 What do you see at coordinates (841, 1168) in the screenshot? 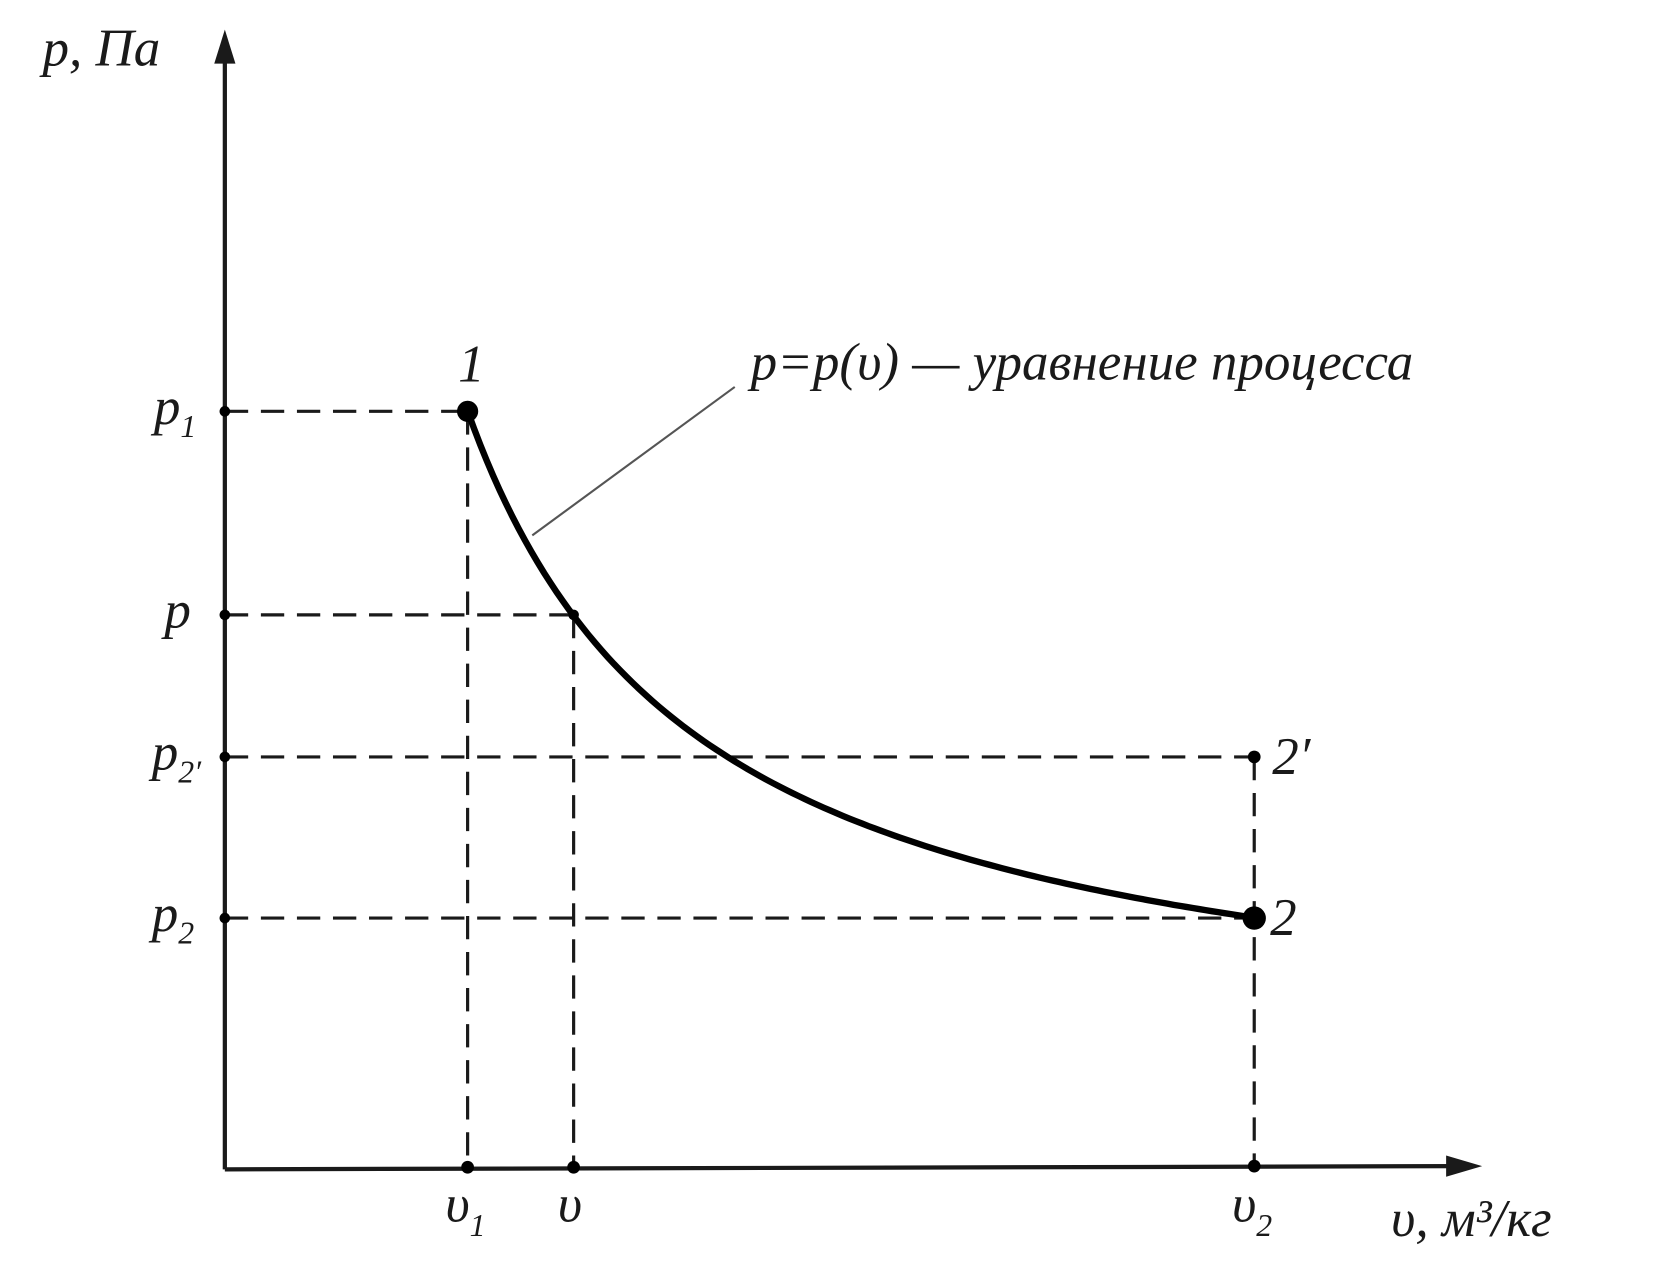
I see `x-axis` at bounding box center [841, 1168].